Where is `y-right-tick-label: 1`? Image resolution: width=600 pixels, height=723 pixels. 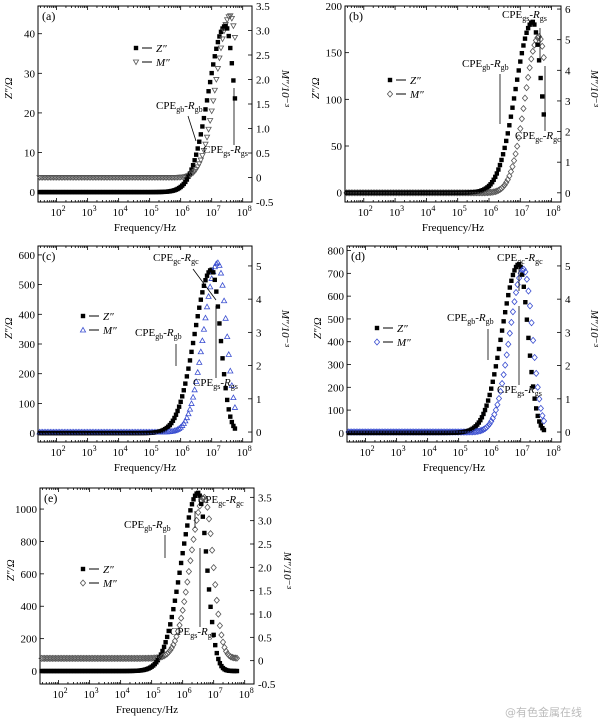 y-right-tick-label: 1 is located at coordinates (568, 163).